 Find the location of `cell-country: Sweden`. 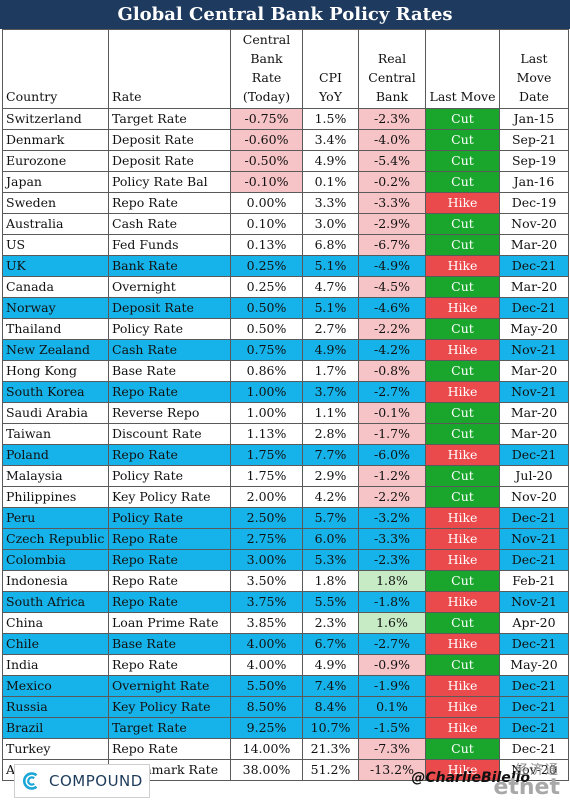

cell-country: Sweden is located at coordinates (55, 203).